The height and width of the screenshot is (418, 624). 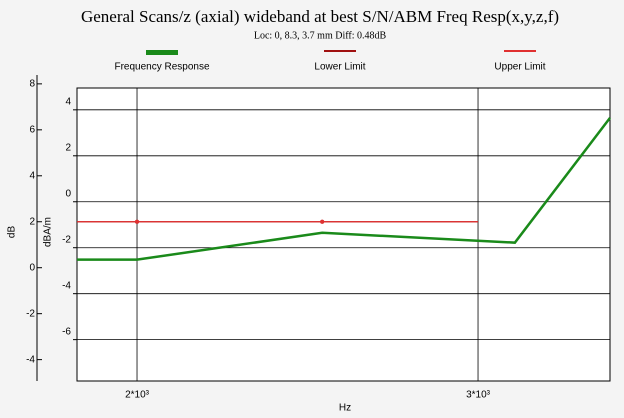 I want to click on y2-tick-label: 0, so click(x=32, y=267).